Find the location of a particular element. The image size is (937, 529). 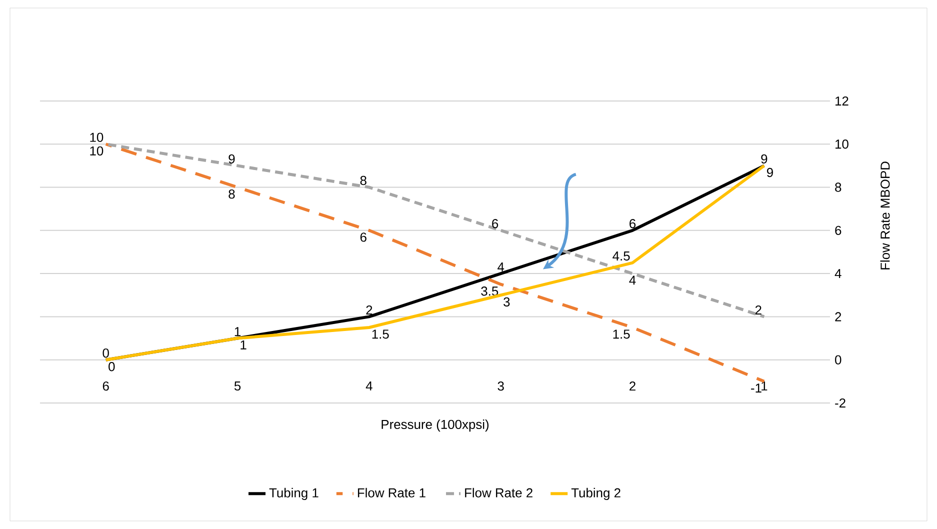

x-tick-label: 3 is located at coordinates (501, 386).